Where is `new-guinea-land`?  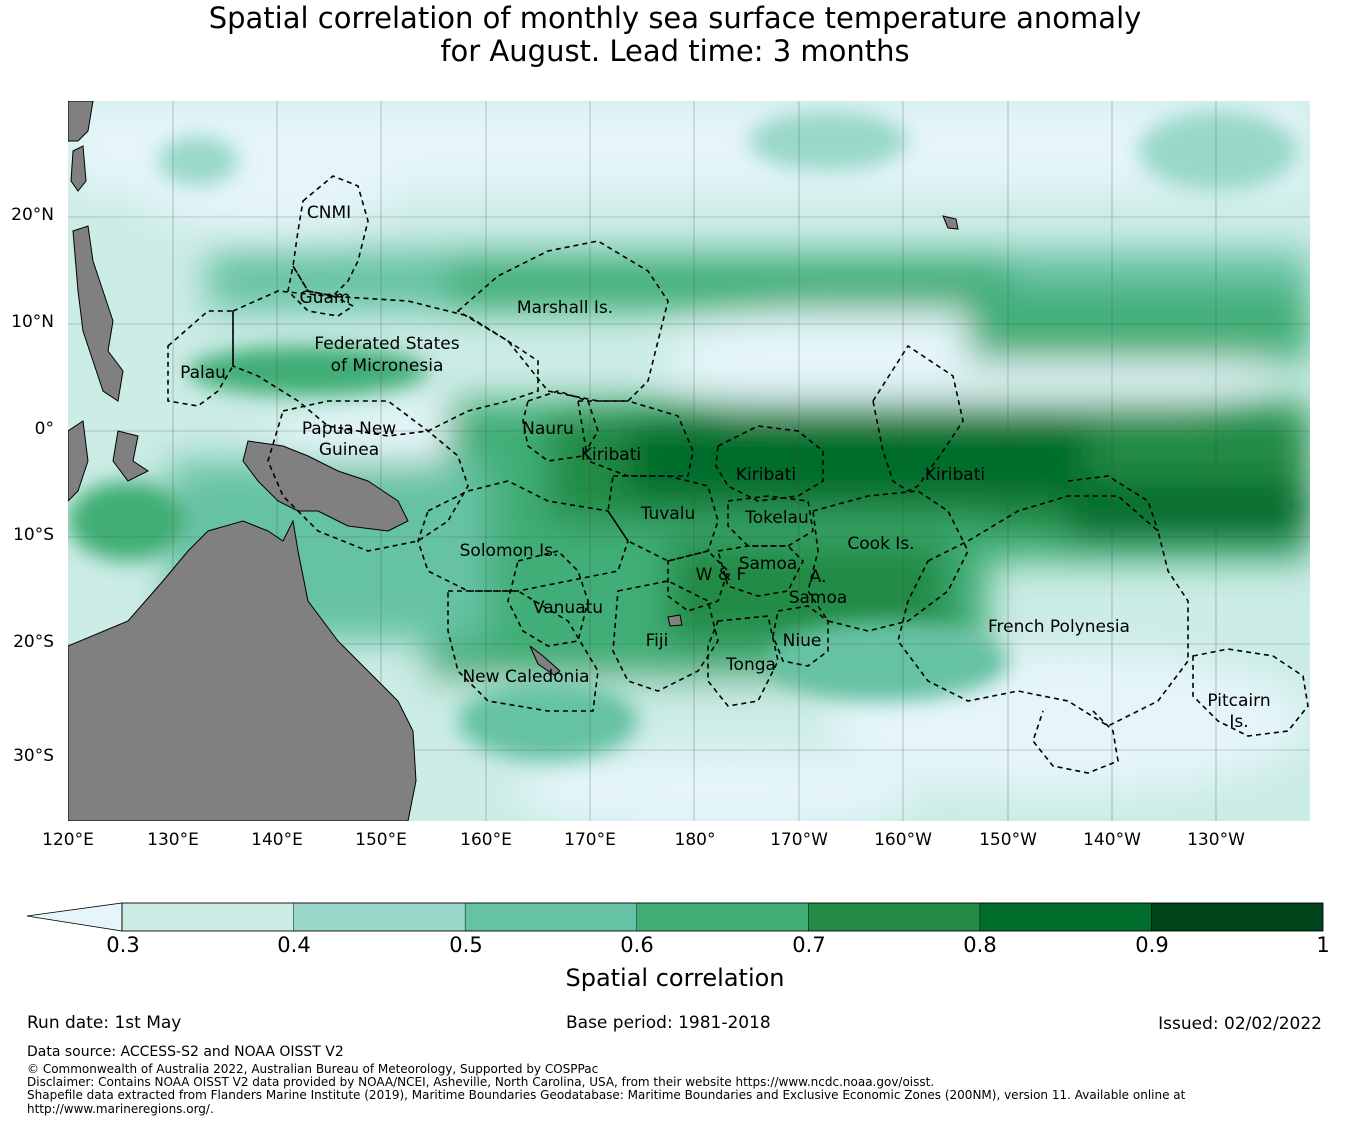
new-guinea-land is located at coordinates (325, 486).